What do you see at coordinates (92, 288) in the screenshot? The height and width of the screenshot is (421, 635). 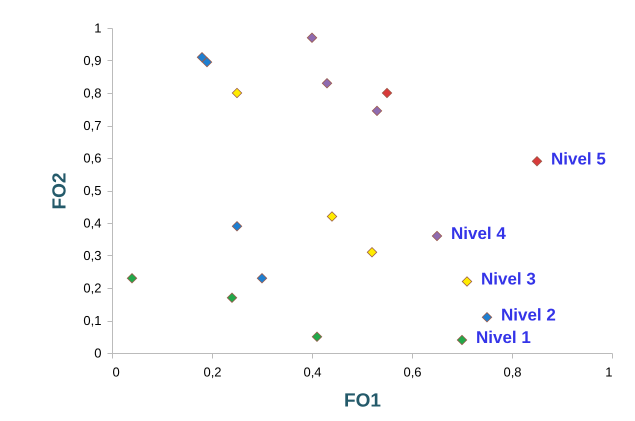 I see `y-tick-label: 0,2` at bounding box center [92, 288].